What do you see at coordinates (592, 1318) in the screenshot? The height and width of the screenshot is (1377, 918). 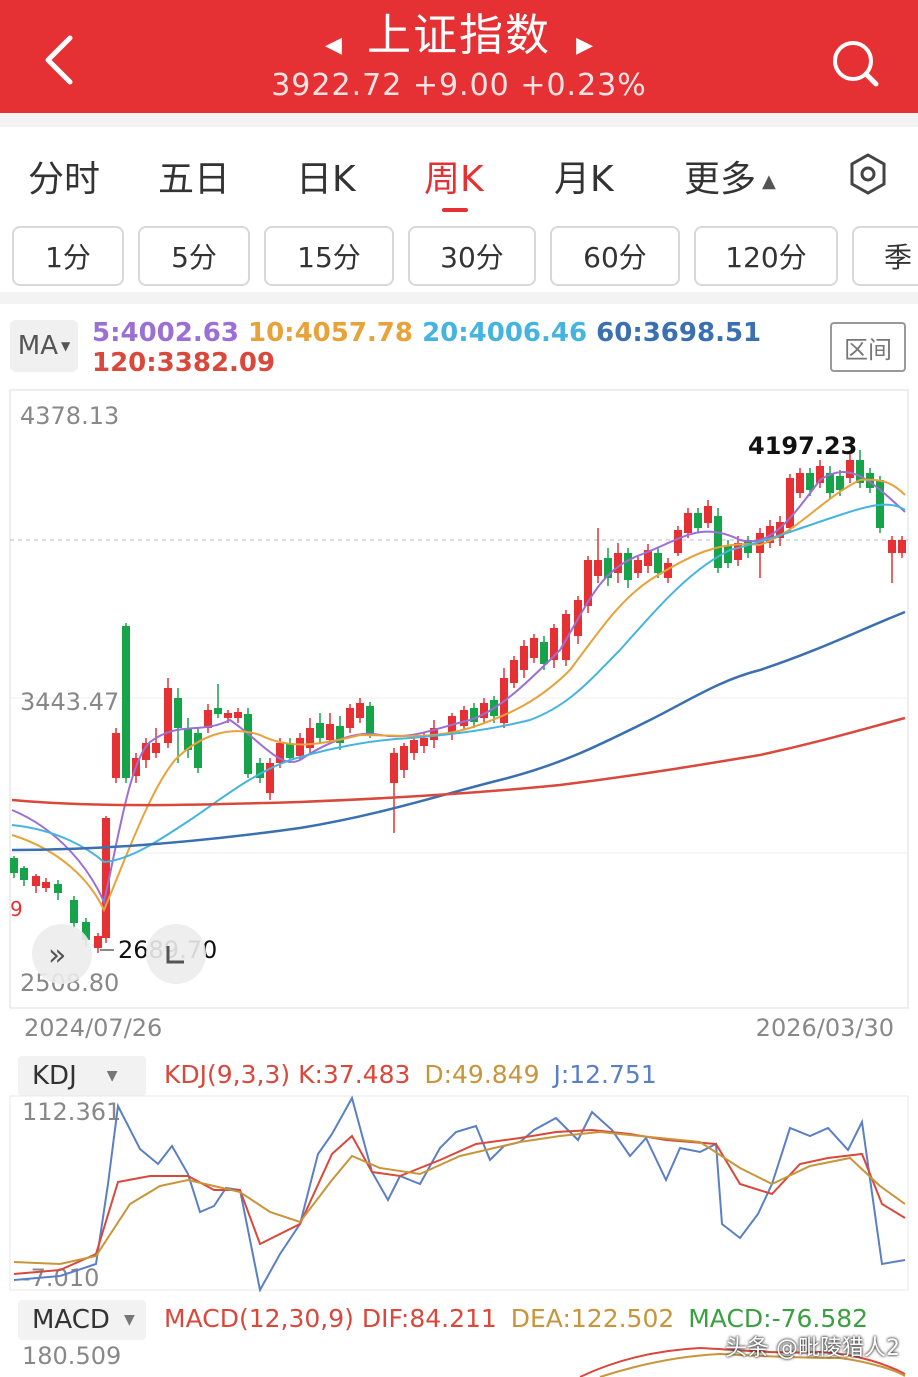 I see `macd-dea: DEA:122.502` at bounding box center [592, 1318].